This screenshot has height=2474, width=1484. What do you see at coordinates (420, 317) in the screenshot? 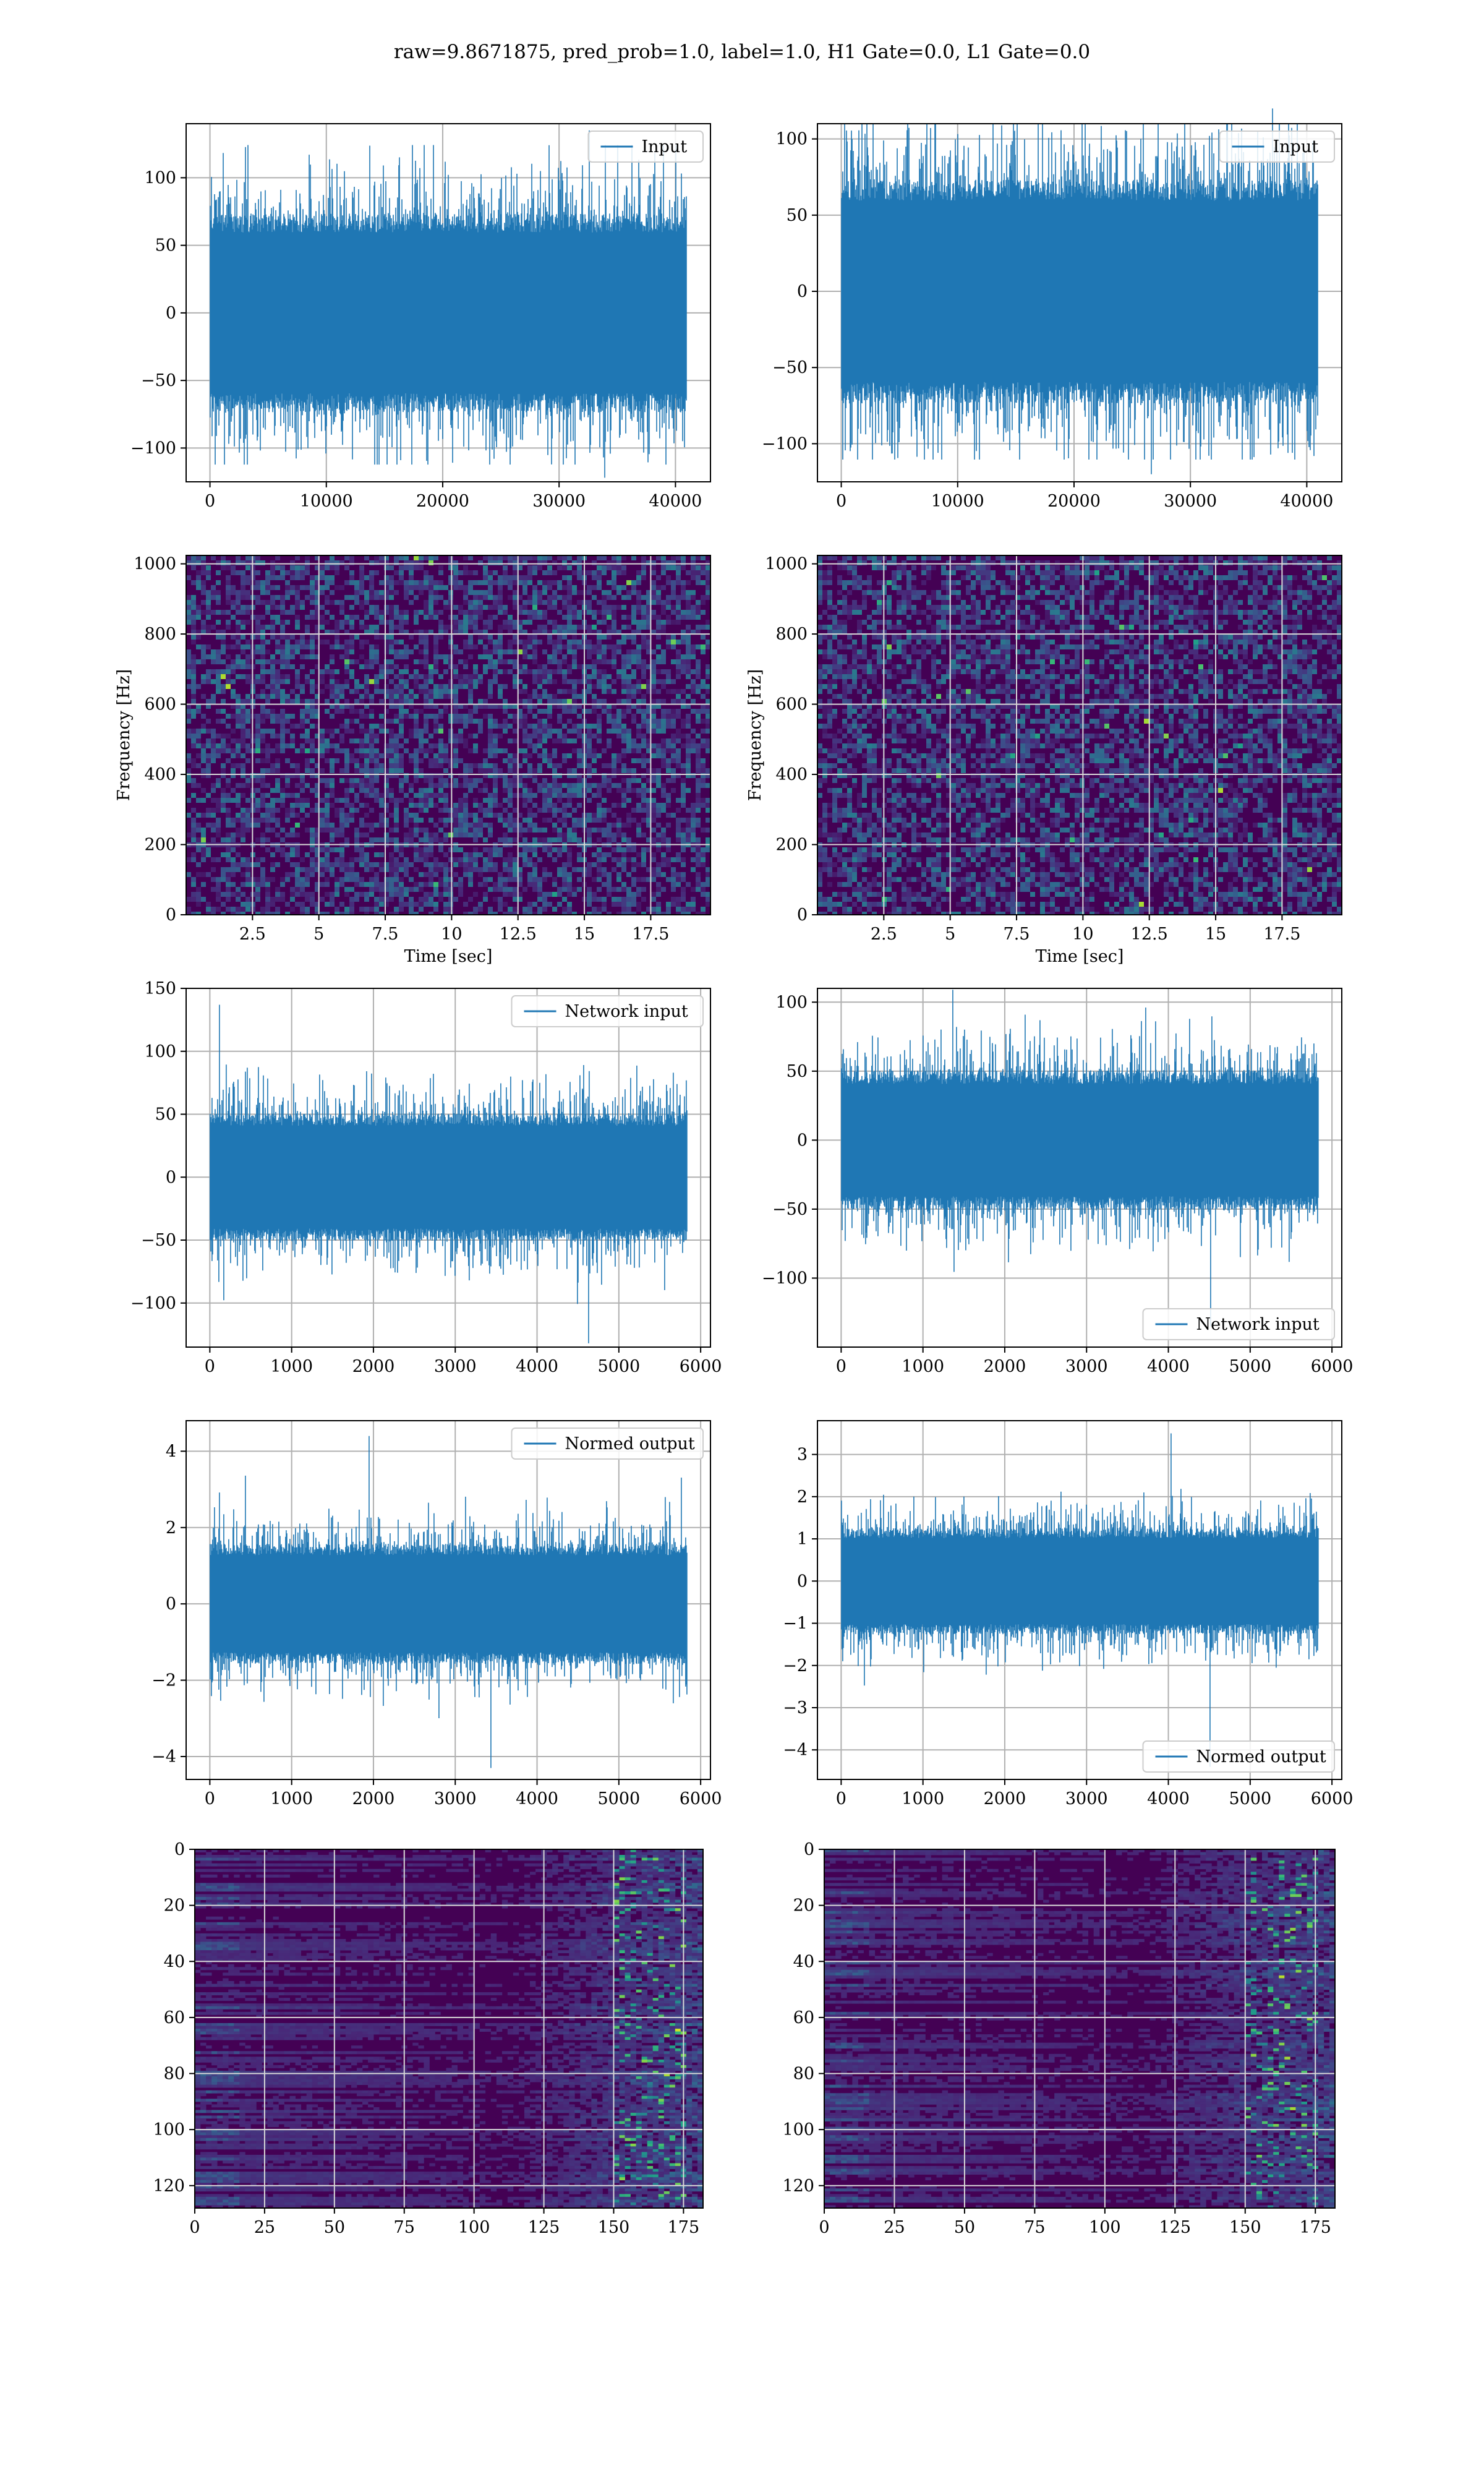
I see `chart-input-h1: 0 10000 20000 30000 40000 −100 −50 0 50 100 Input` at bounding box center [420, 317].